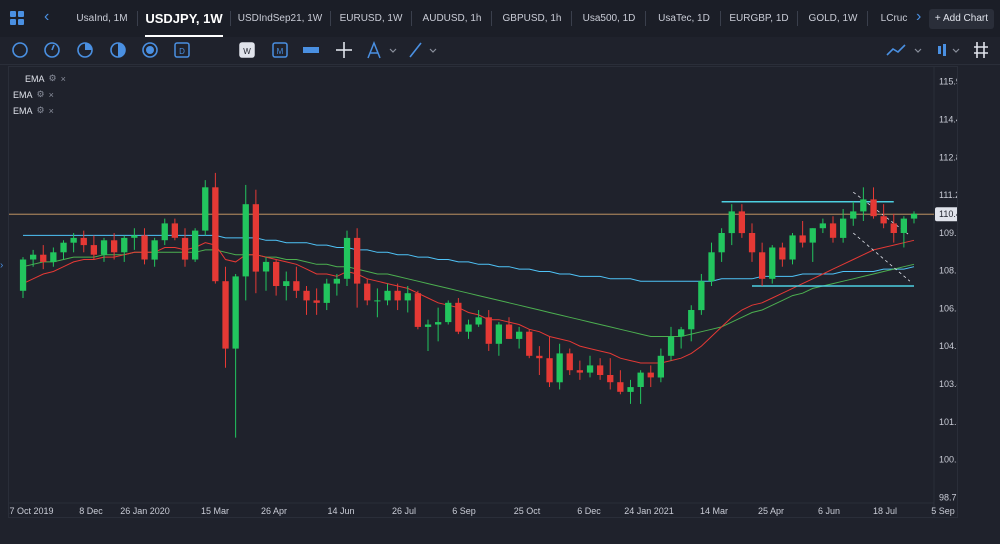 This screenshot has height=544, width=1000. I want to click on legend-label: EMA, so click(23, 110).